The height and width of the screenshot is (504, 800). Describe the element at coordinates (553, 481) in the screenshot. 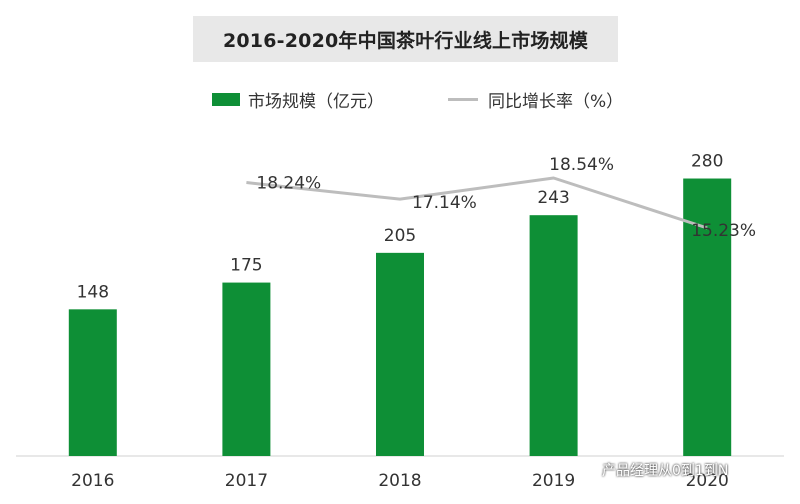

I see `x-tick-label-2019: 2019` at that location.